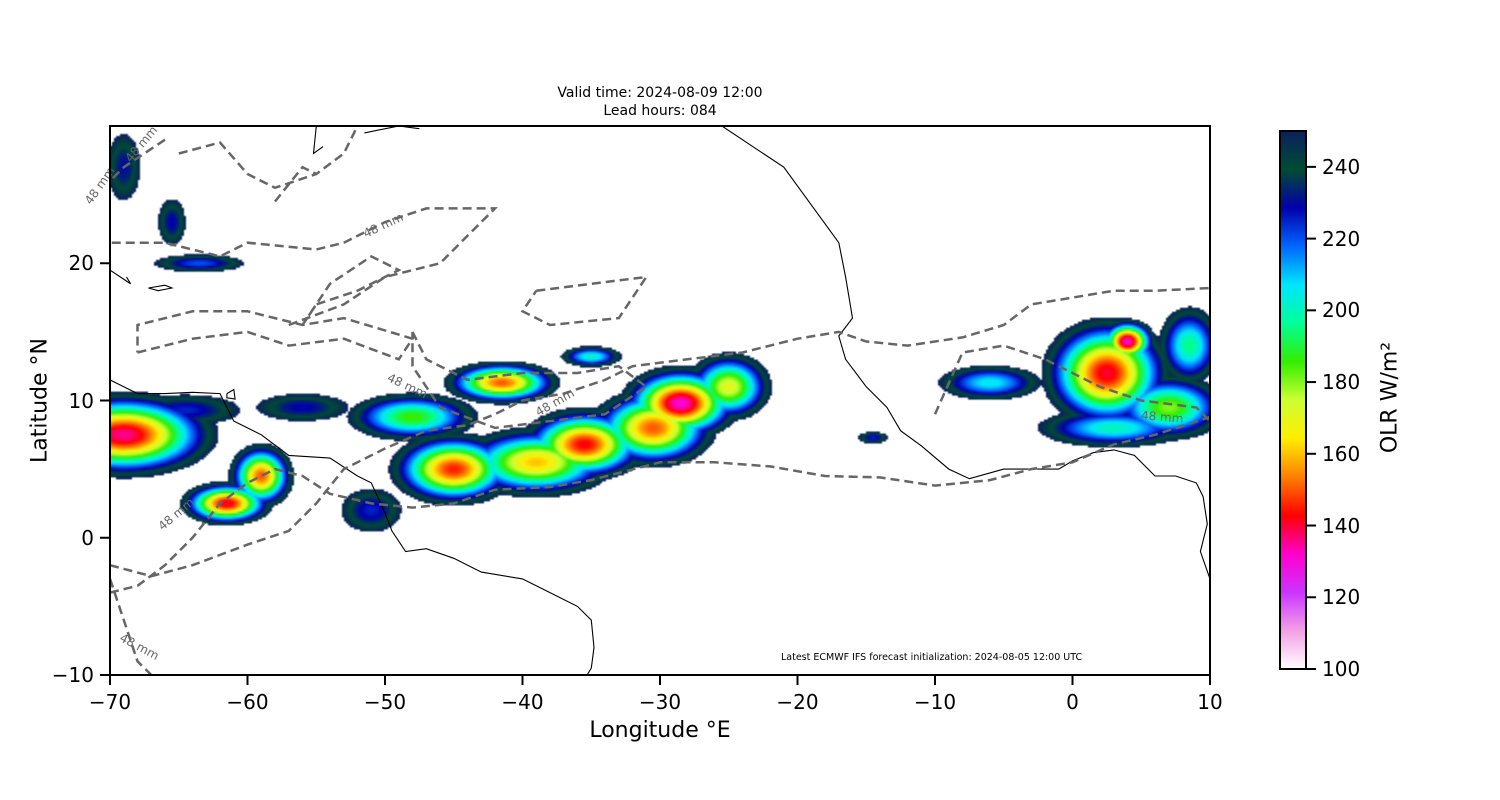  Describe the element at coordinates (81, 263) in the screenshot. I see `y-tick-label: 20` at that location.